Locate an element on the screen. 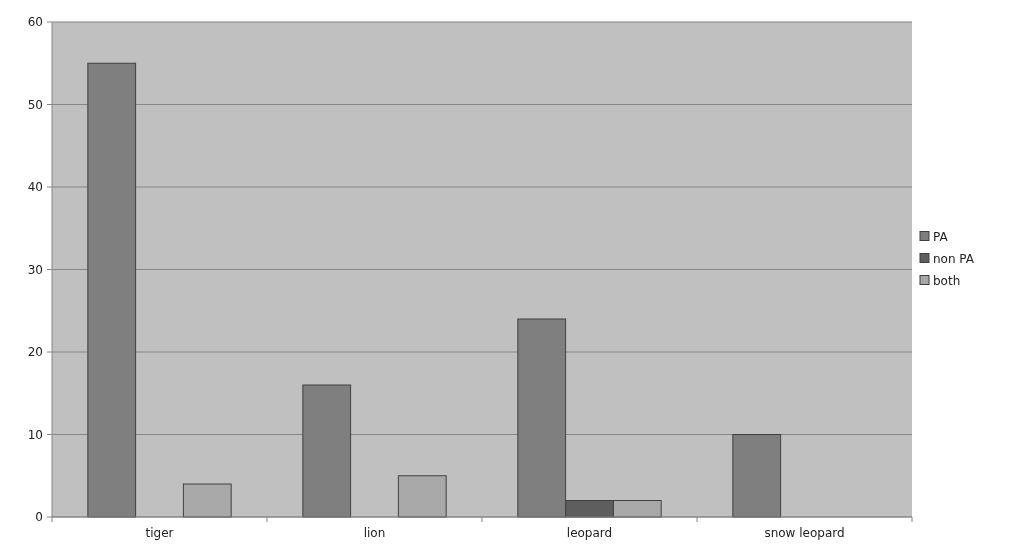 This screenshot has width=1023, height=554. y-tick-label: 40 is located at coordinates (35, 187).